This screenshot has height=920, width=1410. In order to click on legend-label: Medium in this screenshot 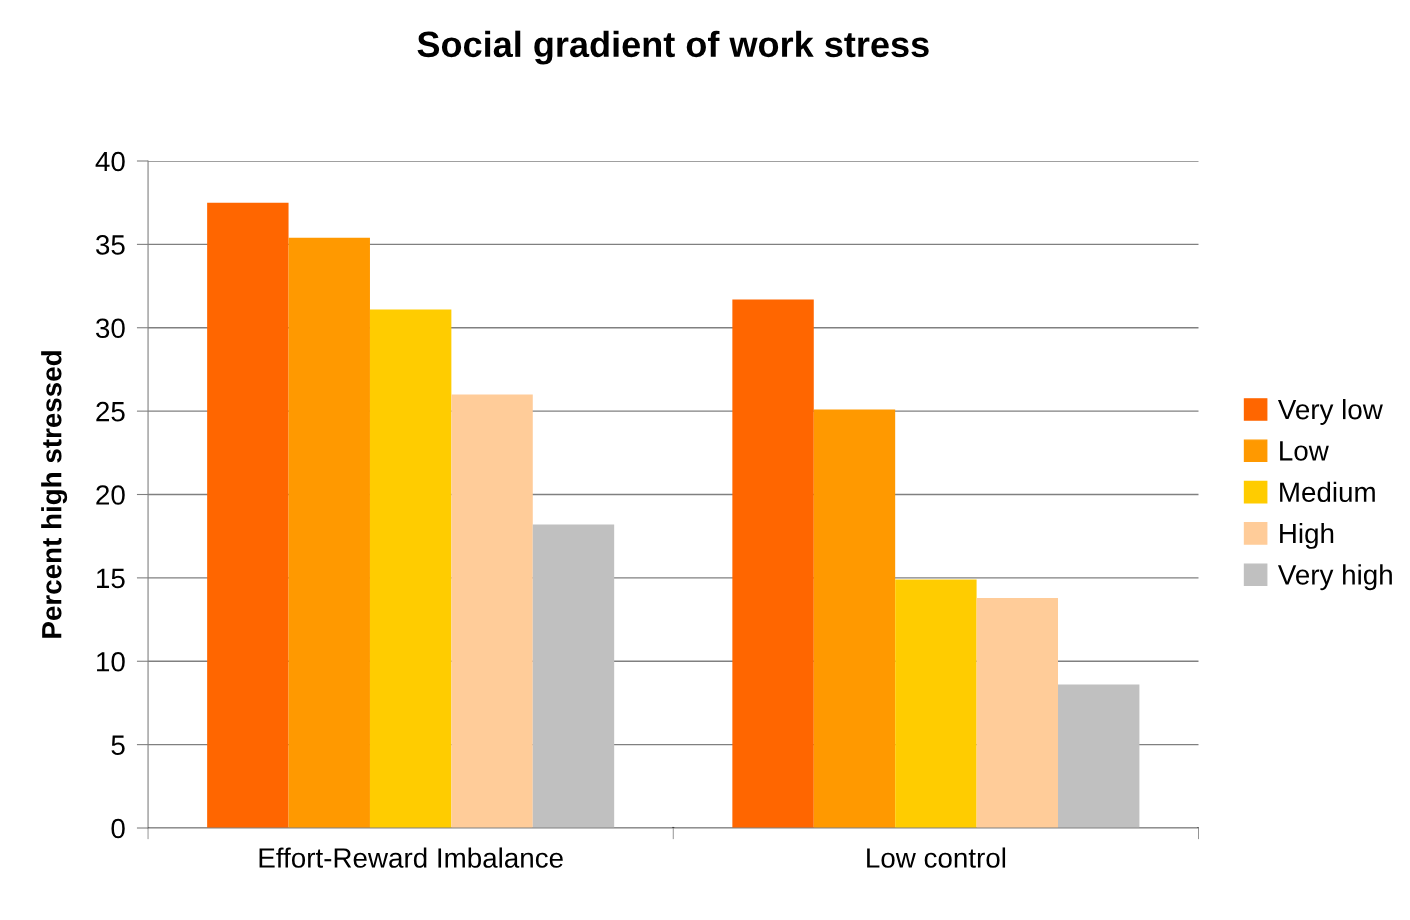, I will do `click(1327, 492)`.